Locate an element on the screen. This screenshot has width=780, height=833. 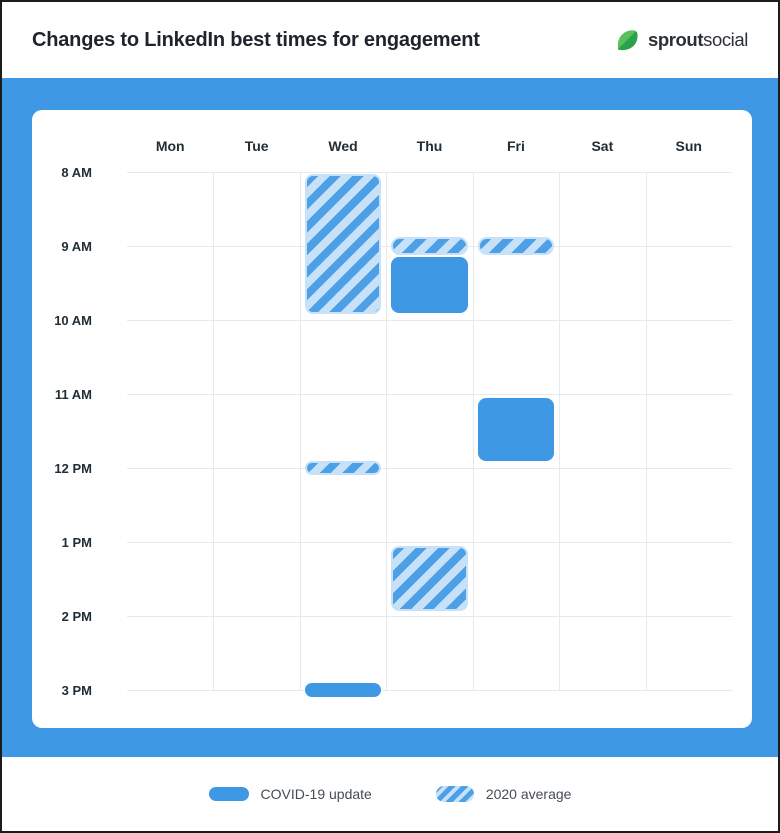
gridline-h-12pm is located at coordinates (429, 468).